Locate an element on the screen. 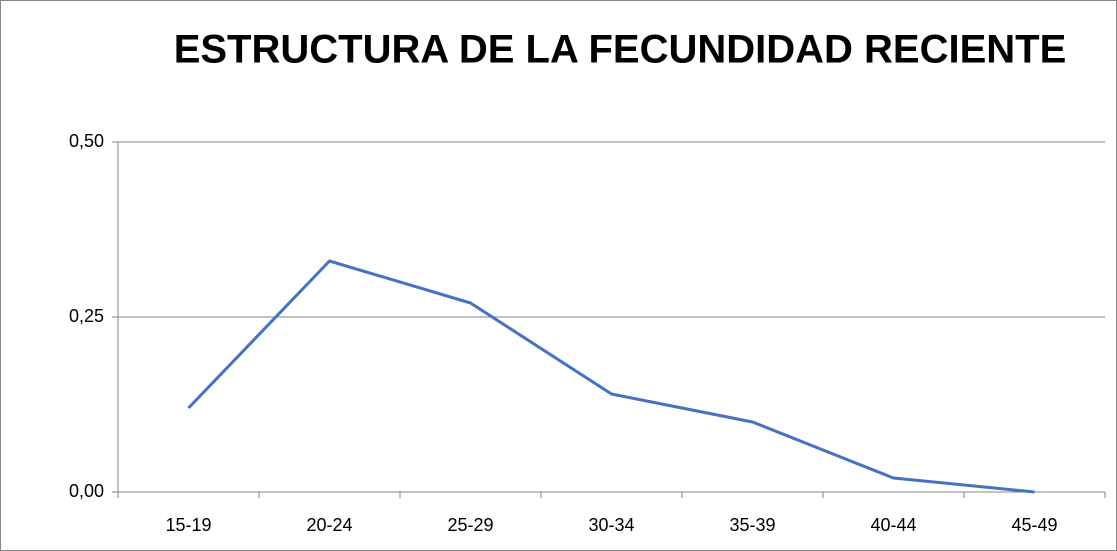 The height and width of the screenshot is (551, 1117). x-tick-label: 30-34 is located at coordinates (611, 525).